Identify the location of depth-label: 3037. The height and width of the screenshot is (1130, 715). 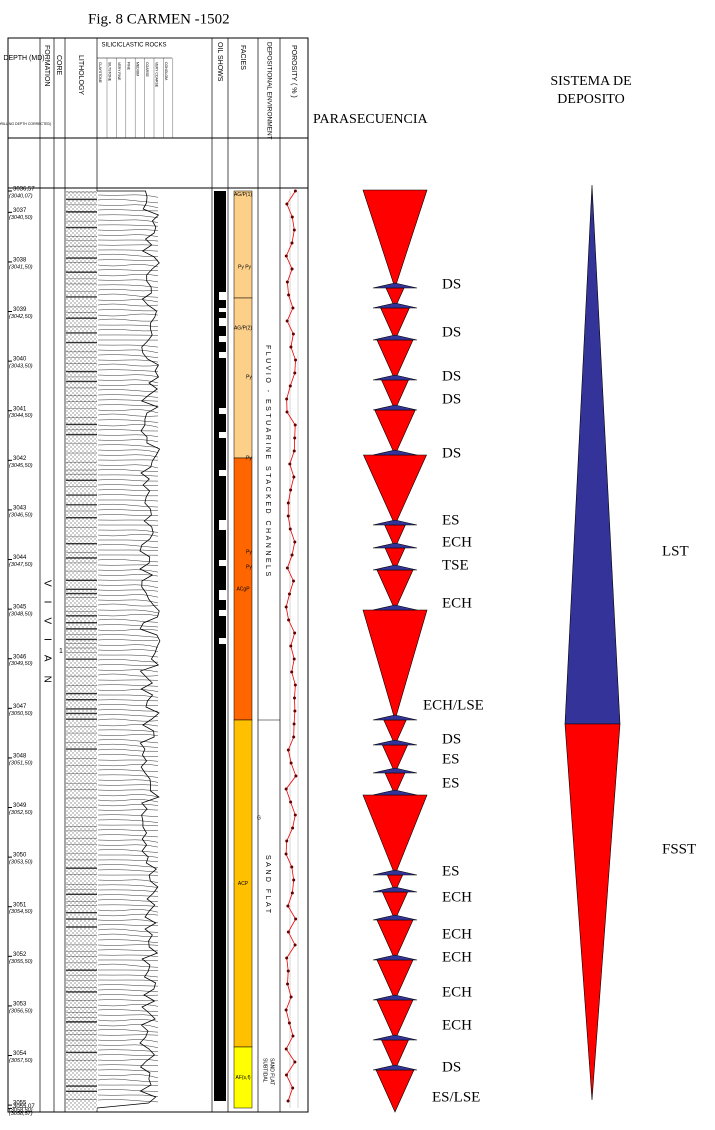
(20, 211).